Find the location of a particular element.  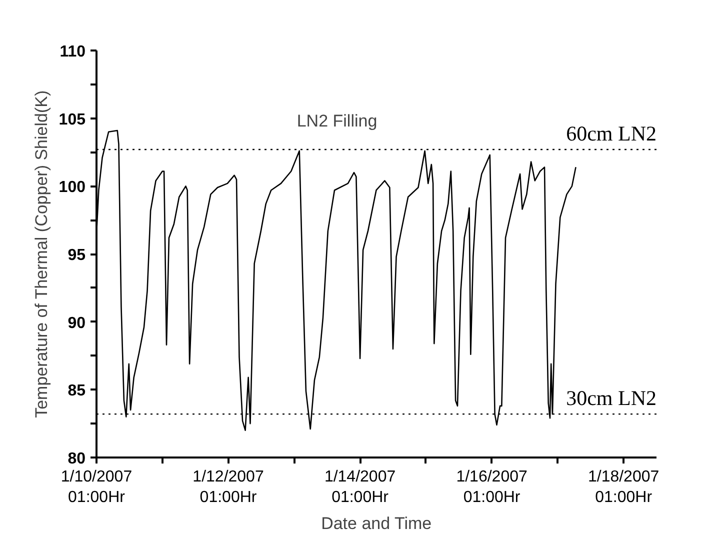

y-tick-label: 95 is located at coordinates (77, 255).